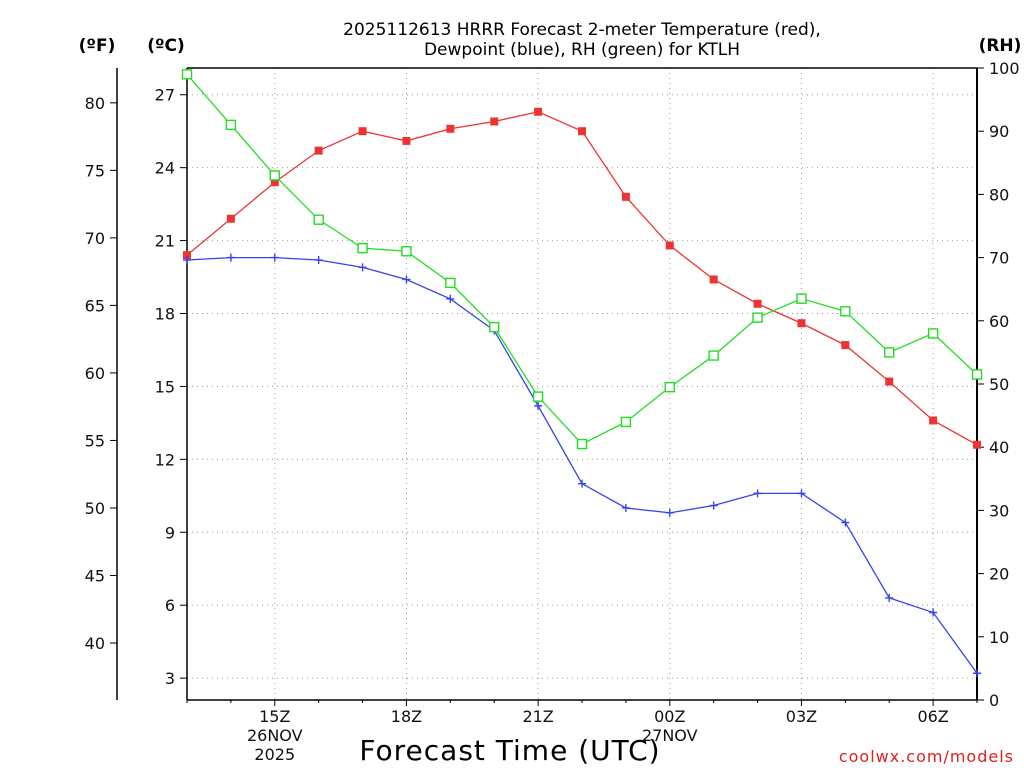 Image resolution: width=1024 pixels, height=772 pixels. Describe the element at coordinates (999, 194) in the screenshot. I see `rh-tick-label: 80` at that location.